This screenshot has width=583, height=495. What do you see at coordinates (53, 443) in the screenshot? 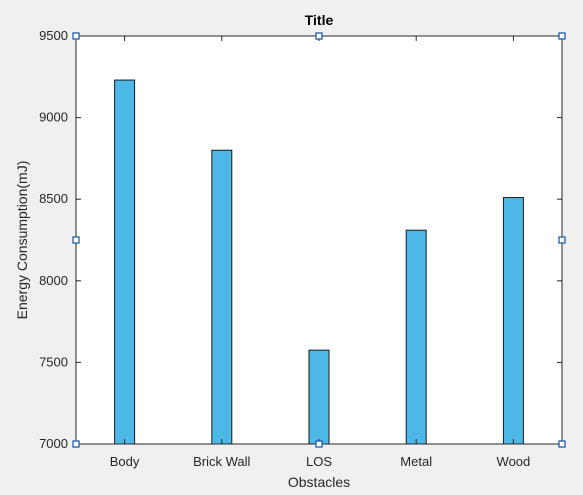
I see `y-tick-label: 7000` at bounding box center [53, 443].